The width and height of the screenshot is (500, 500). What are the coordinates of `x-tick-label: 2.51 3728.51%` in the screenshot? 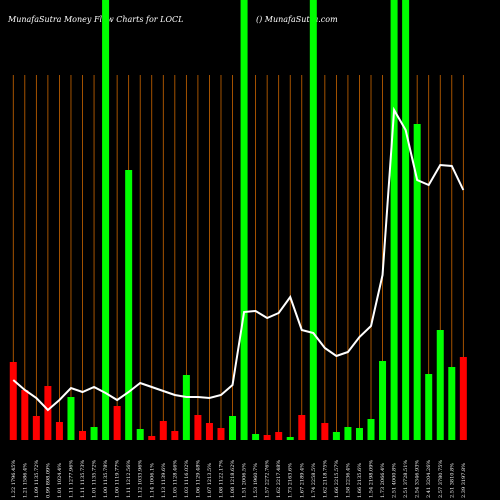 It's located at (406, 479).